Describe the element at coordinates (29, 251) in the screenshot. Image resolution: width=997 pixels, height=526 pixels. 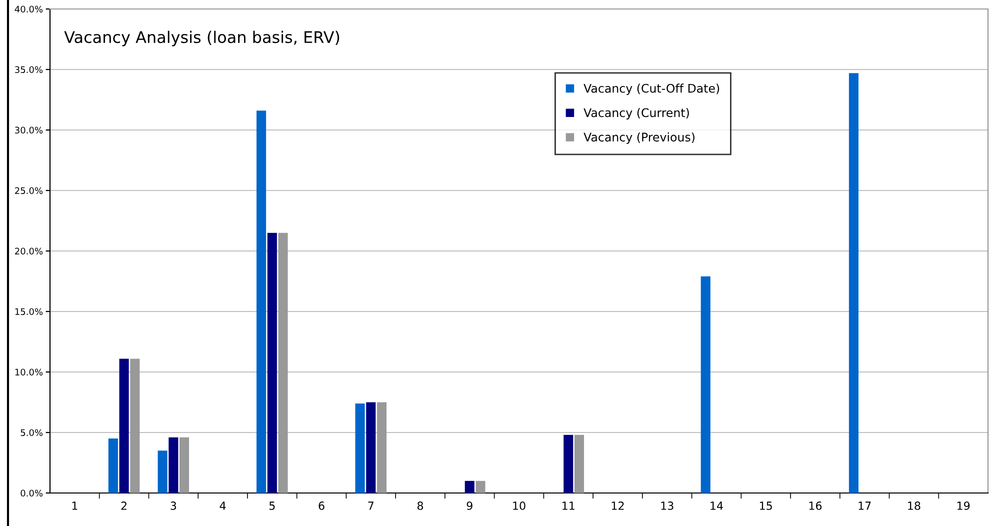
I see `y-tick-label: 20.0%` at that location.